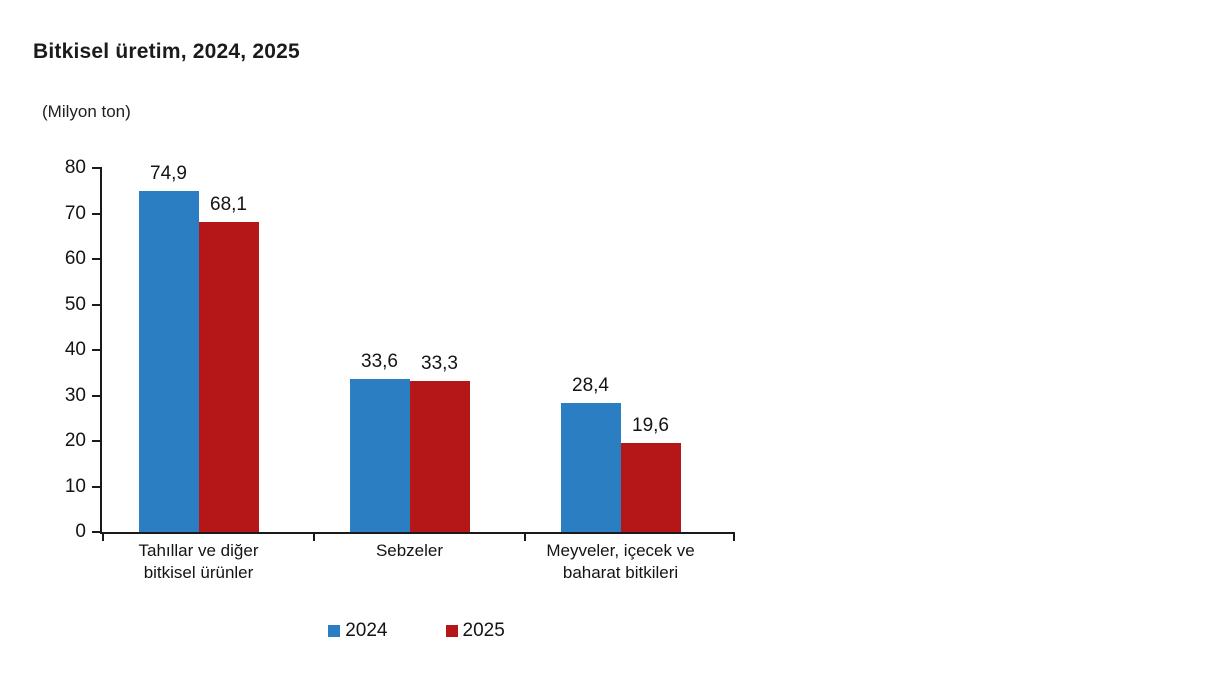  I want to click on legend-label: 2025, so click(483, 630).